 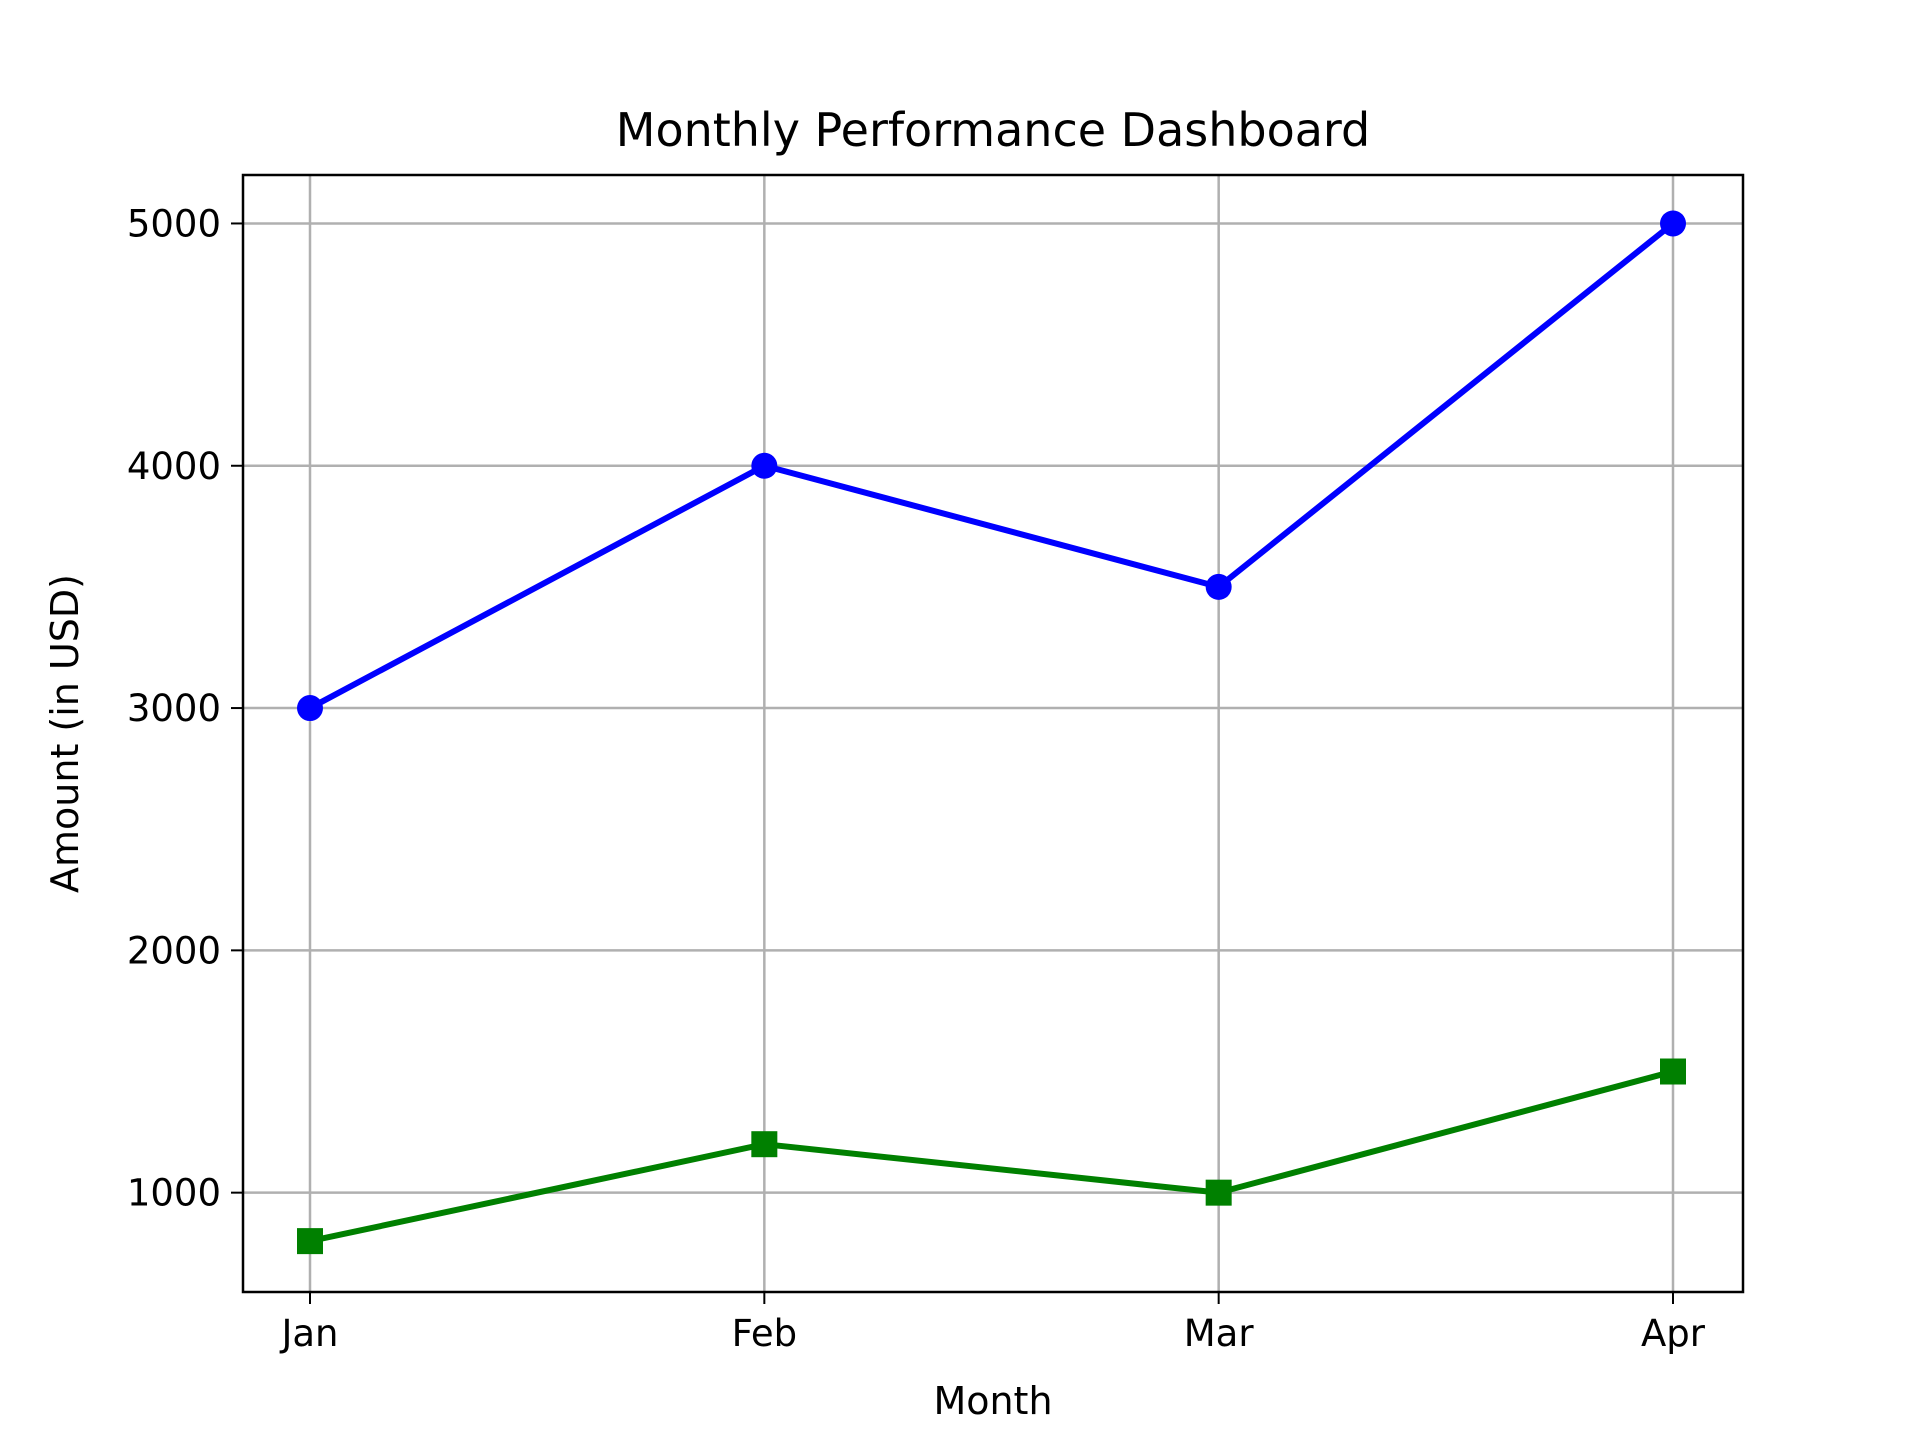 I want to click on x-axis-label: Month, so click(x=992, y=1401).